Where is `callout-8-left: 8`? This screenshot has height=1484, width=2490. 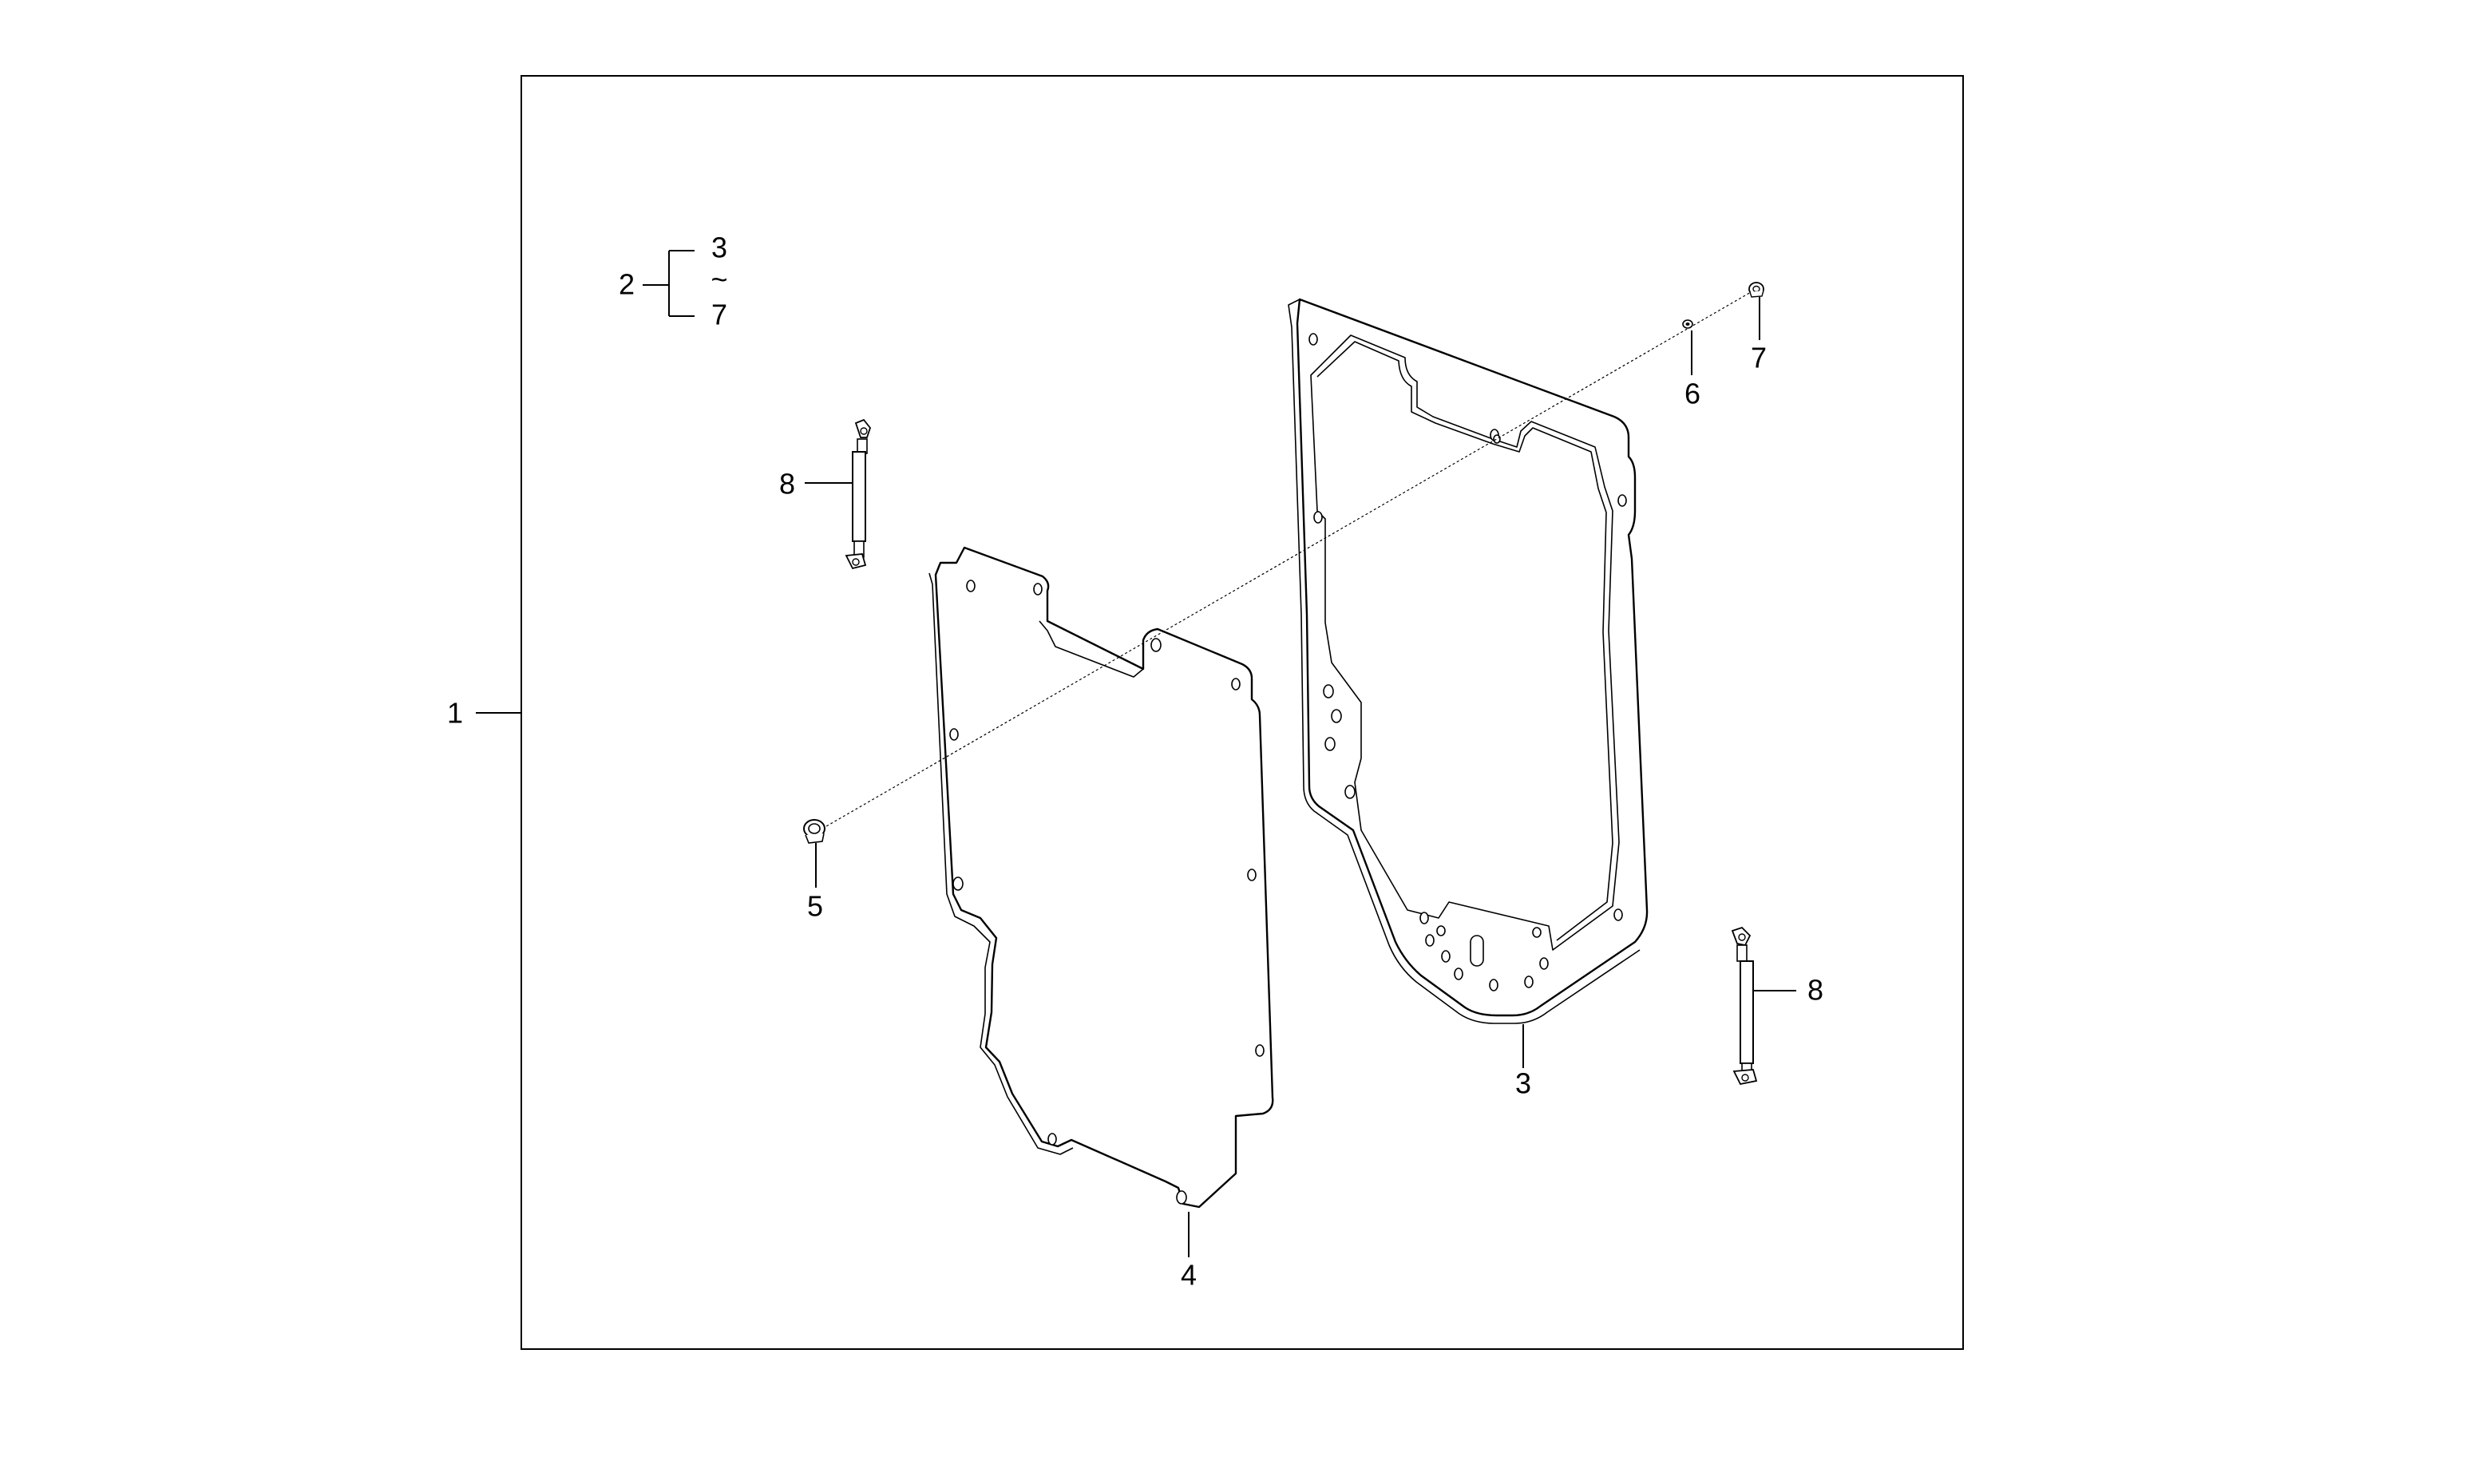 callout-8-left: 8 is located at coordinates (787, 484).